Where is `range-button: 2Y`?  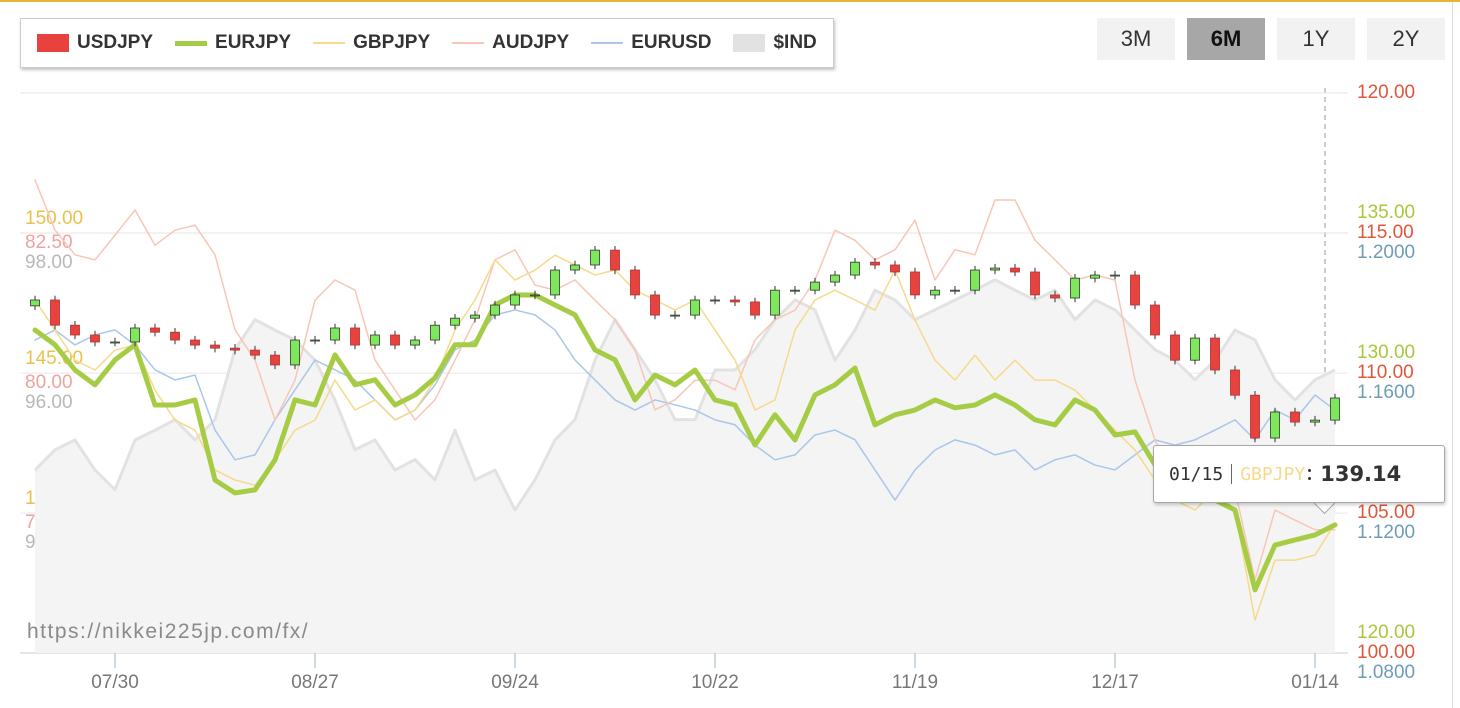 range-button: 2Y is located at coordinates (1406, 39).